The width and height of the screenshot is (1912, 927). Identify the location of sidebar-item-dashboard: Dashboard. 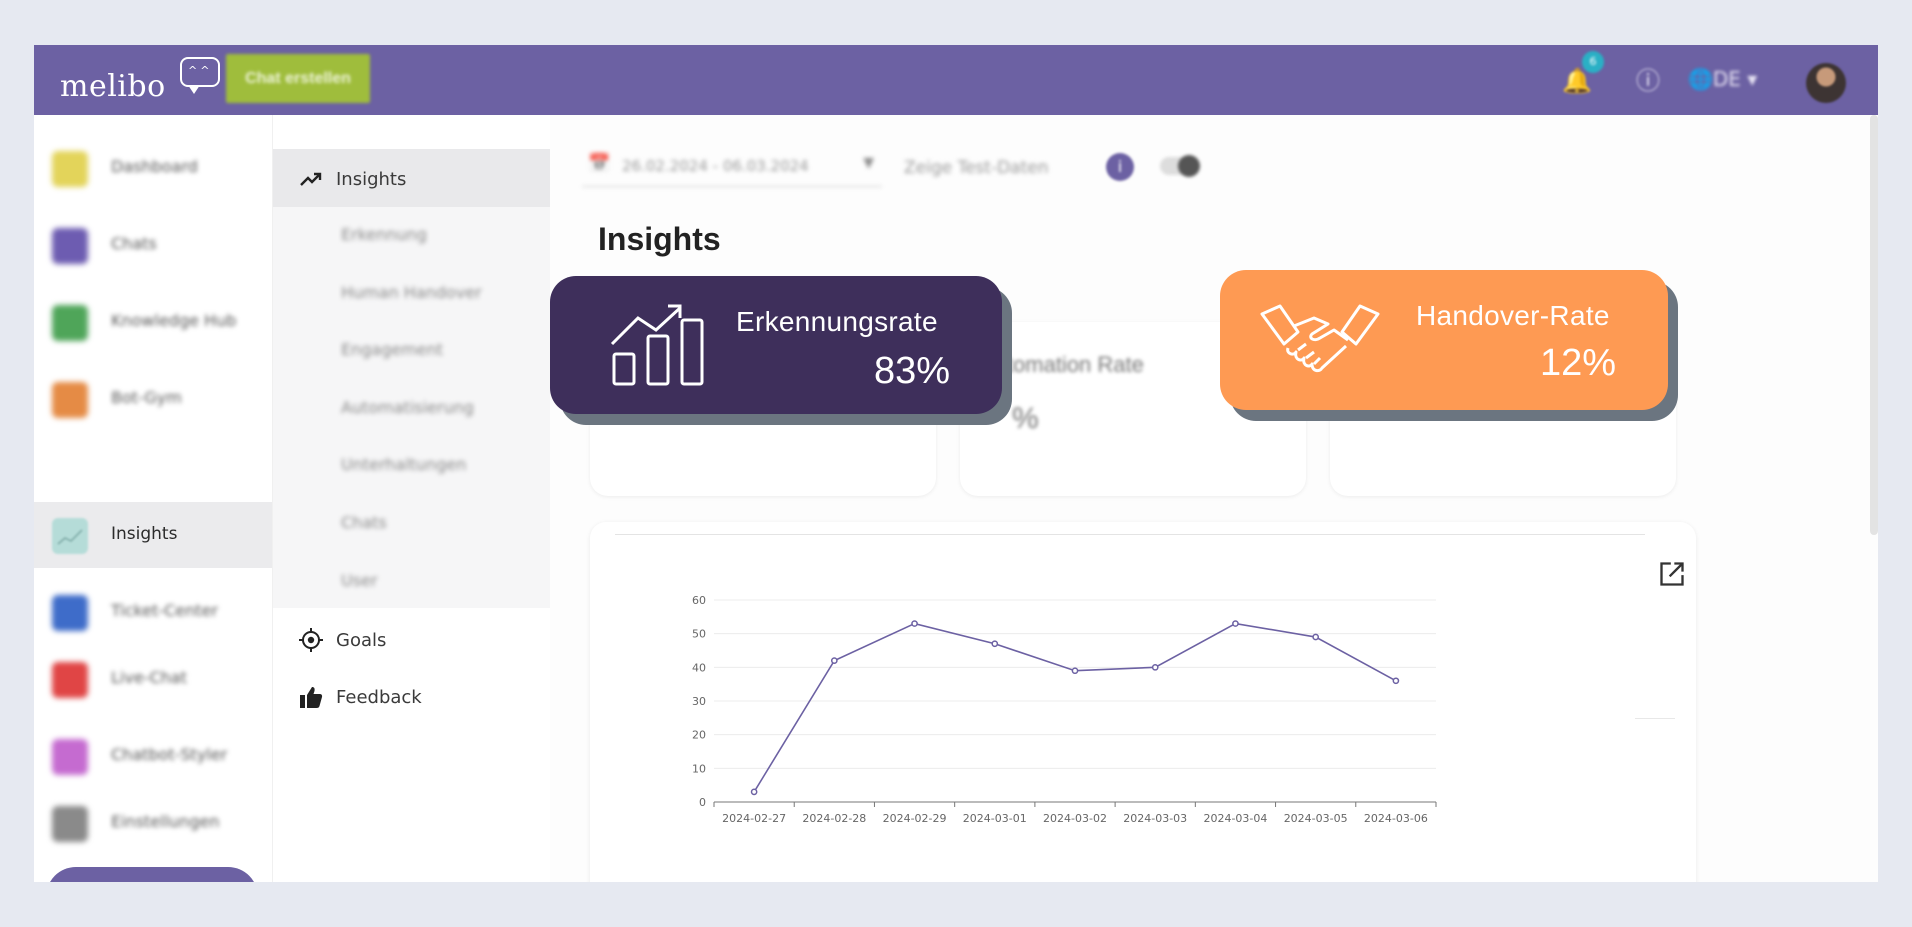
(153, 168).